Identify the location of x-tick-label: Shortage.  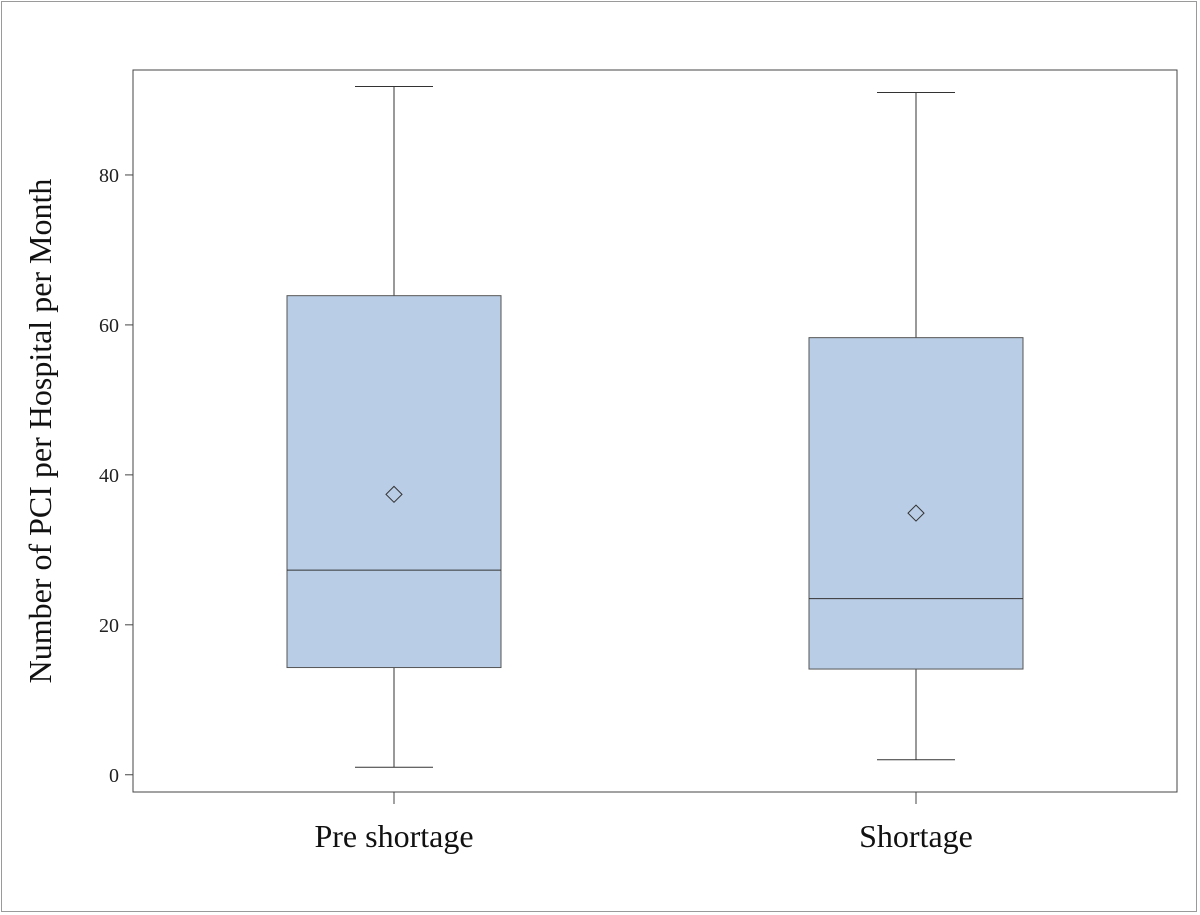
(916, 836).